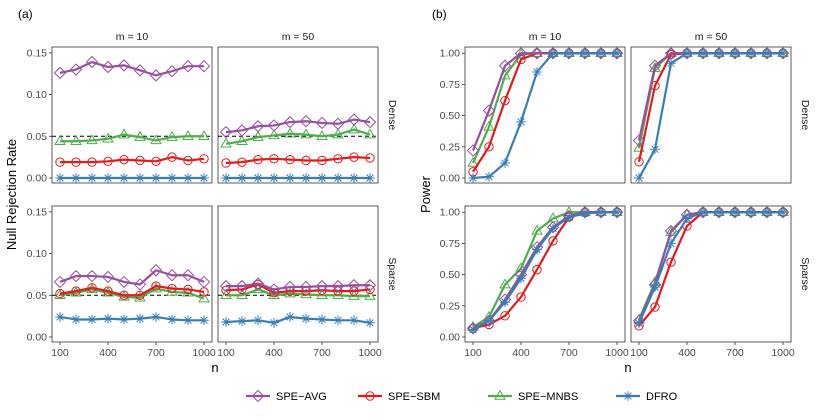 The height and width of the screenshot is (420, 830). I want to click on x-axis-title: n, so click(214, 367).